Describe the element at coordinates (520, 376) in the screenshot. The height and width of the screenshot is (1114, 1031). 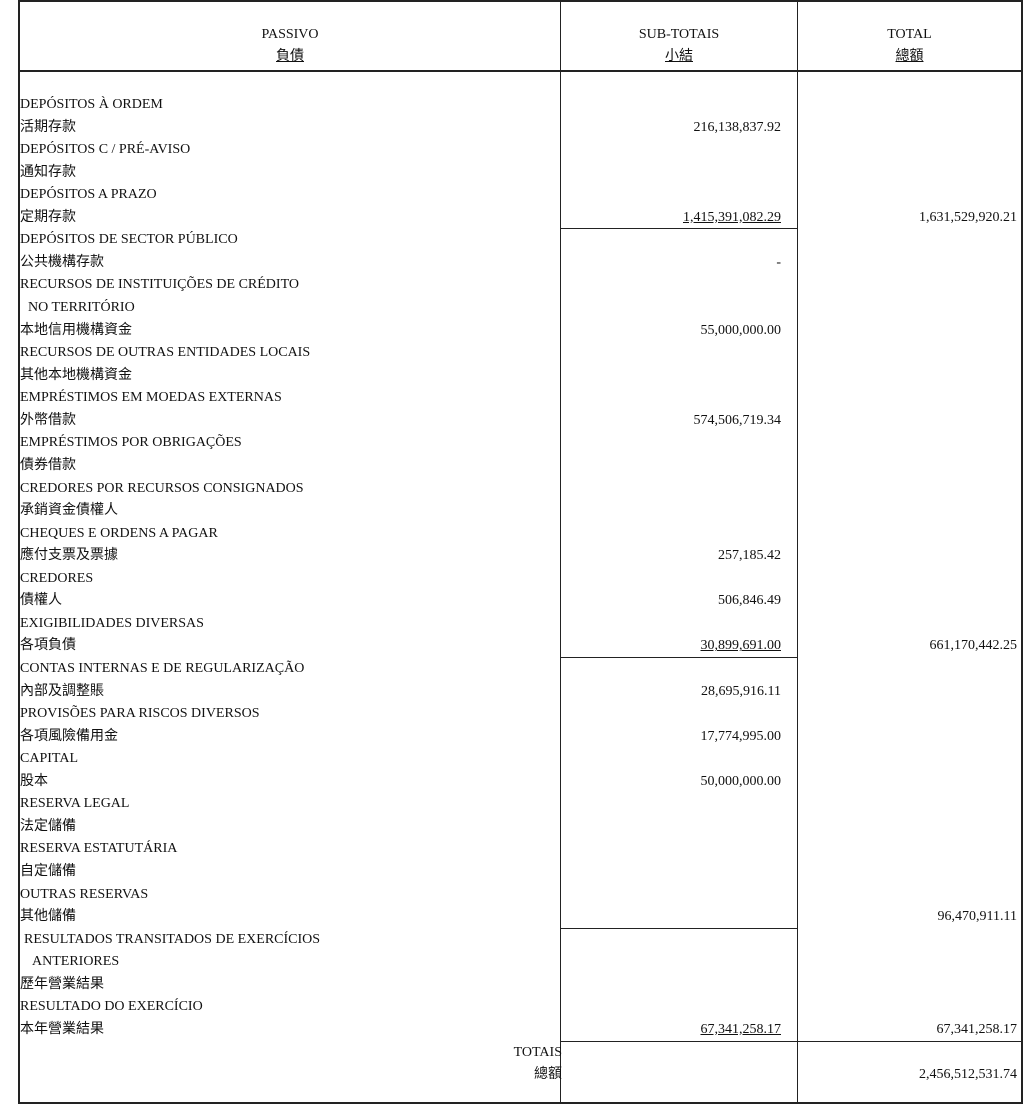
I see `table-row: 其他本地機構資金` at that location.